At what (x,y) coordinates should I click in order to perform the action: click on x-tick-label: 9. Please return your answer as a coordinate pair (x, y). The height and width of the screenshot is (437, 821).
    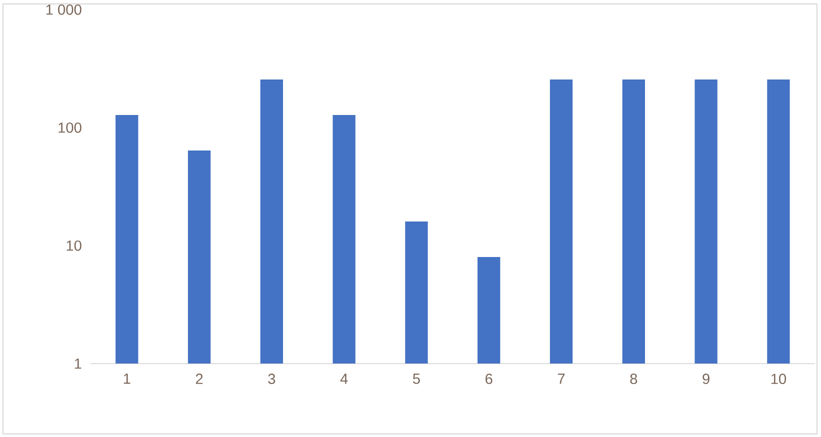
    Looking at the image, I should click on (706, 379).